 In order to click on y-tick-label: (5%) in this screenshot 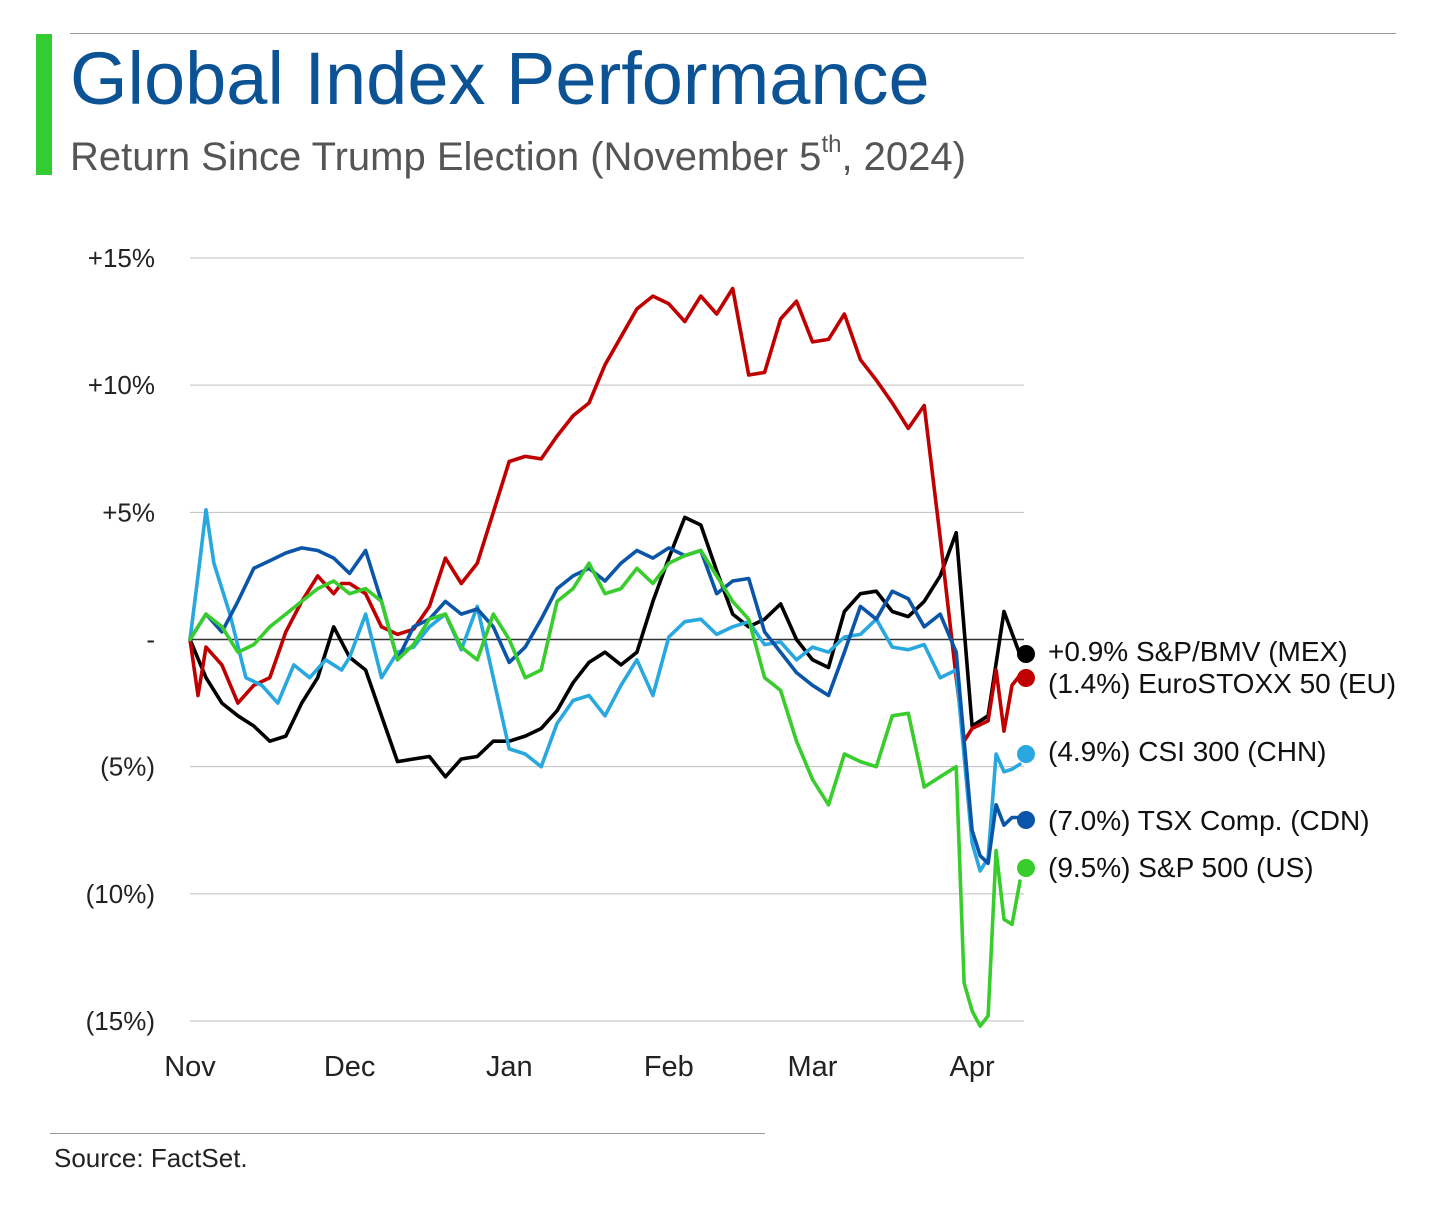, I will do `click(127, 767)`.